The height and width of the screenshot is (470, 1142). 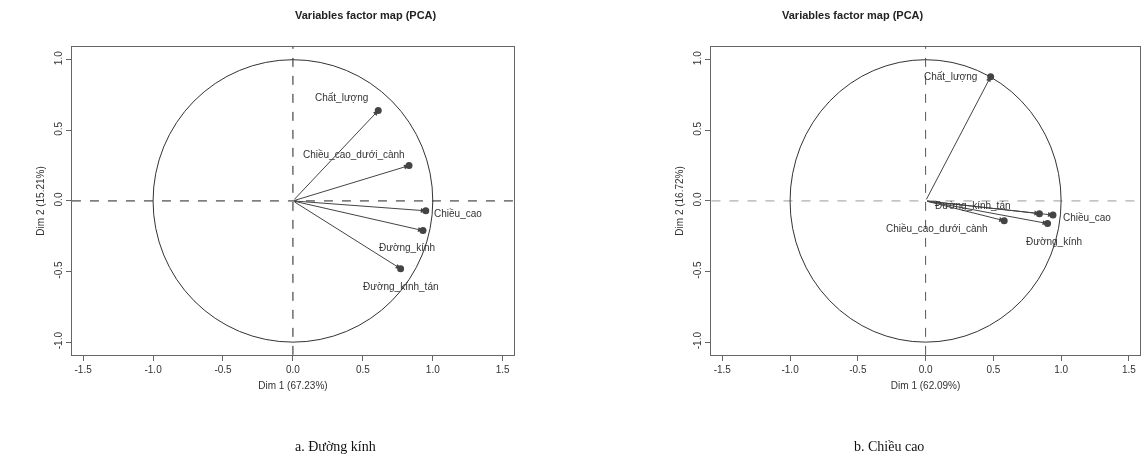 What do you see at coordinates (680, 201) in the screenshot?
I see `y-axis-title: Dim 2 (16.72%)` at bounding box center [680, 201].